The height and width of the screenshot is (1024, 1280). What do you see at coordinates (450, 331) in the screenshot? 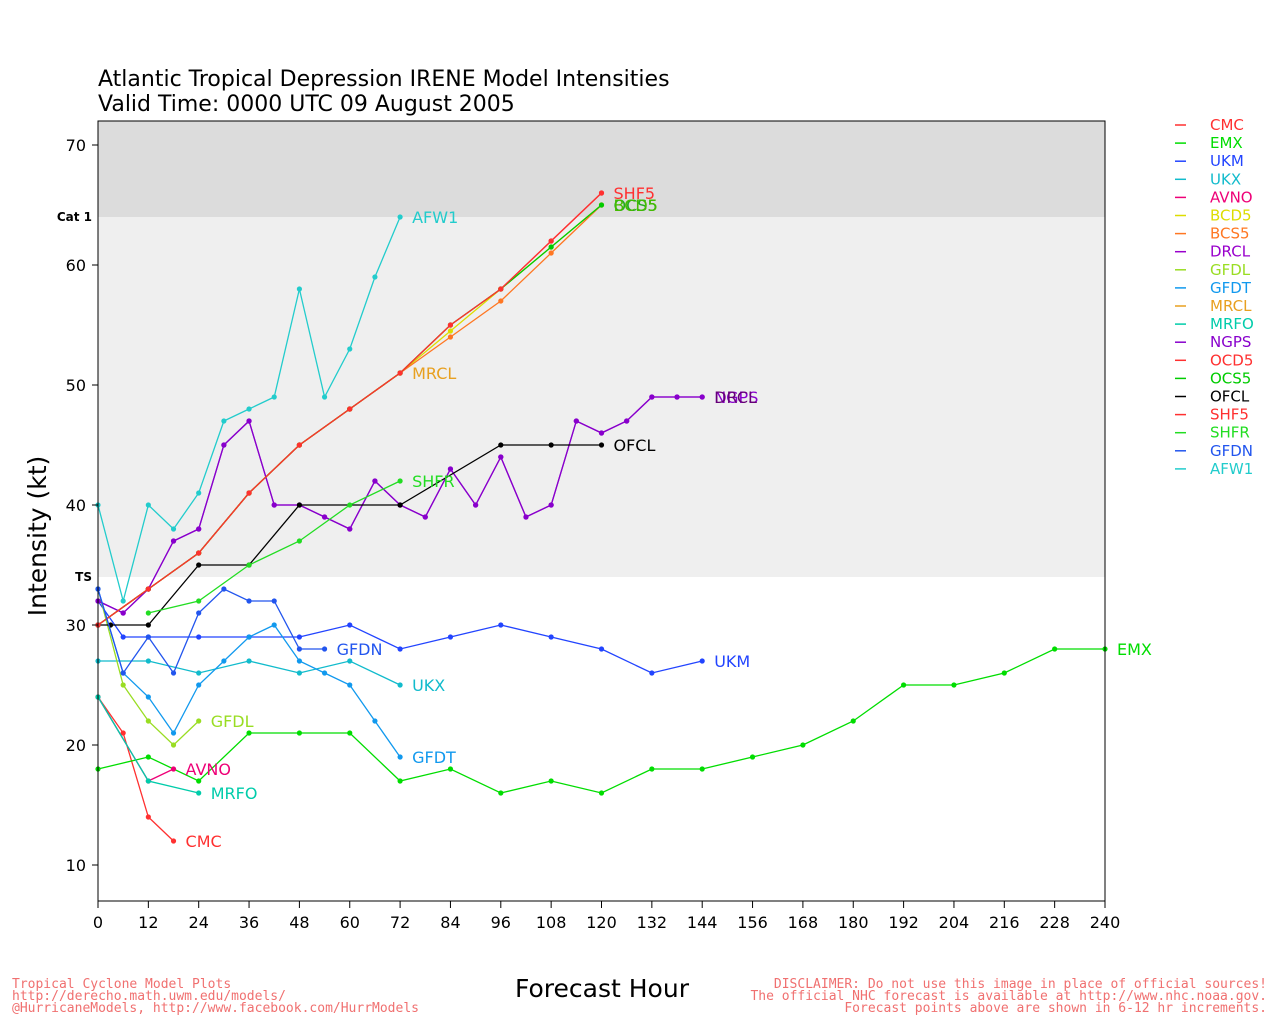
I see `data-point-bcd5` at bounding box center [450, 331].